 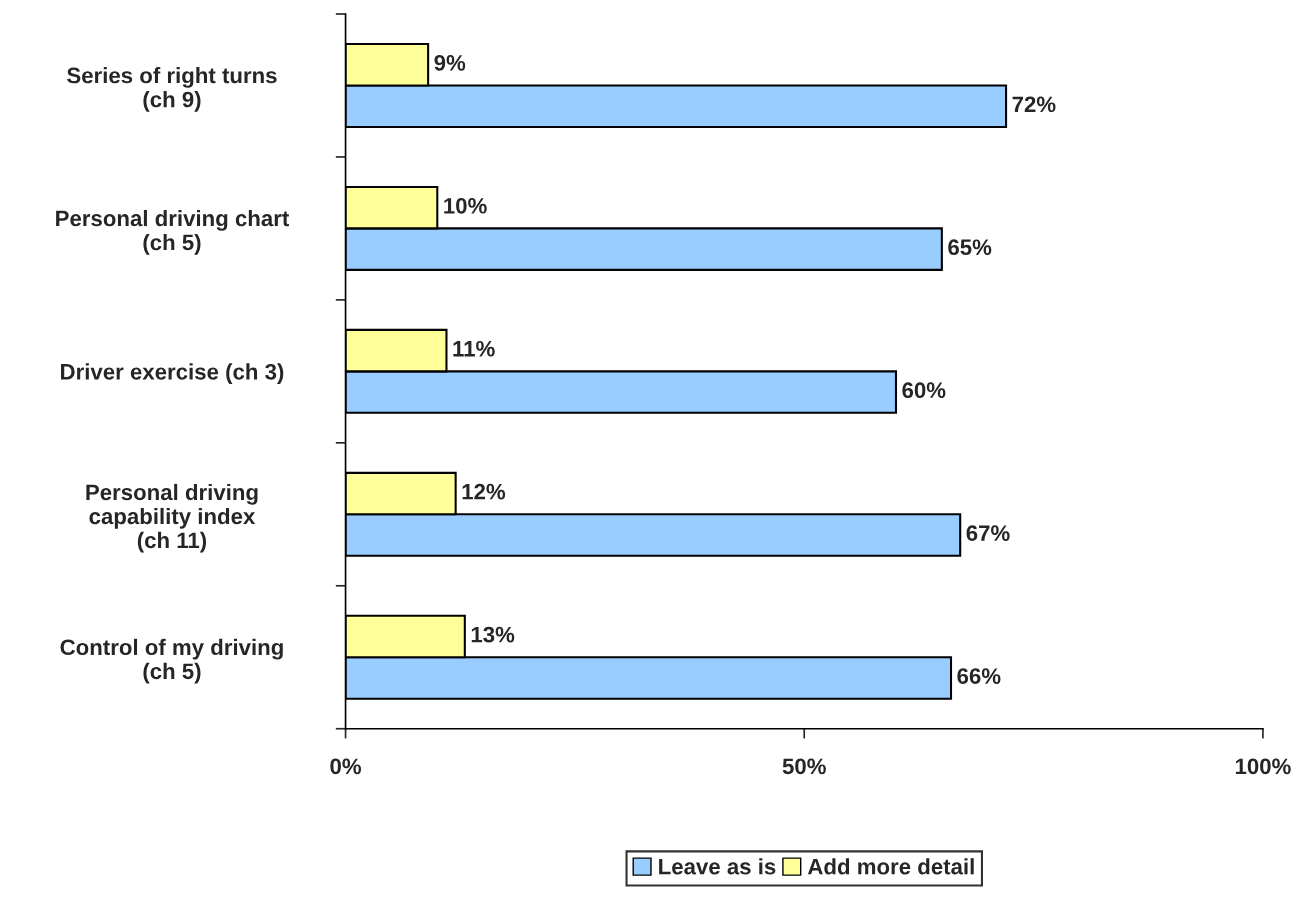 I want to click on data-label: 13%, so click(x=493, y=634).